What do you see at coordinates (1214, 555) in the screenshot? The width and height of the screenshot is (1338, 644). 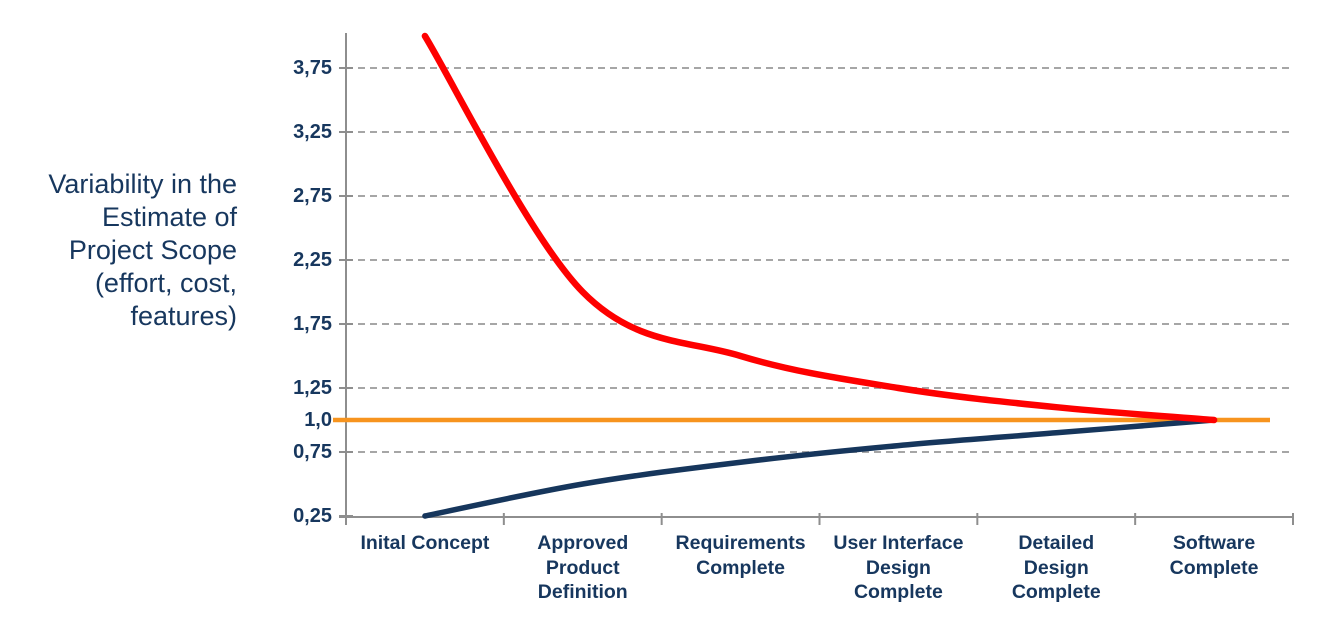 I see `x-category-label: Software Complete` at bounding box center [1214, 555].